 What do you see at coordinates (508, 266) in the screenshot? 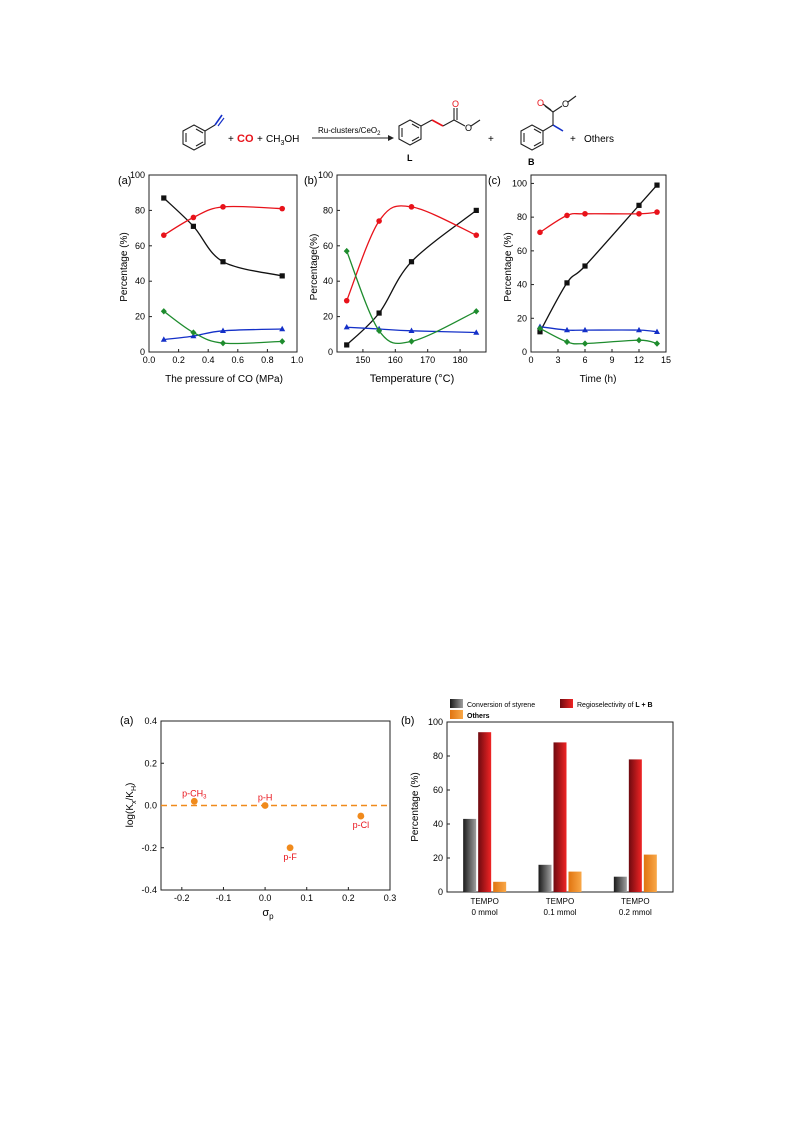
I see `y-axis-title: Percentage (%)` at bounding box center [508, 266].